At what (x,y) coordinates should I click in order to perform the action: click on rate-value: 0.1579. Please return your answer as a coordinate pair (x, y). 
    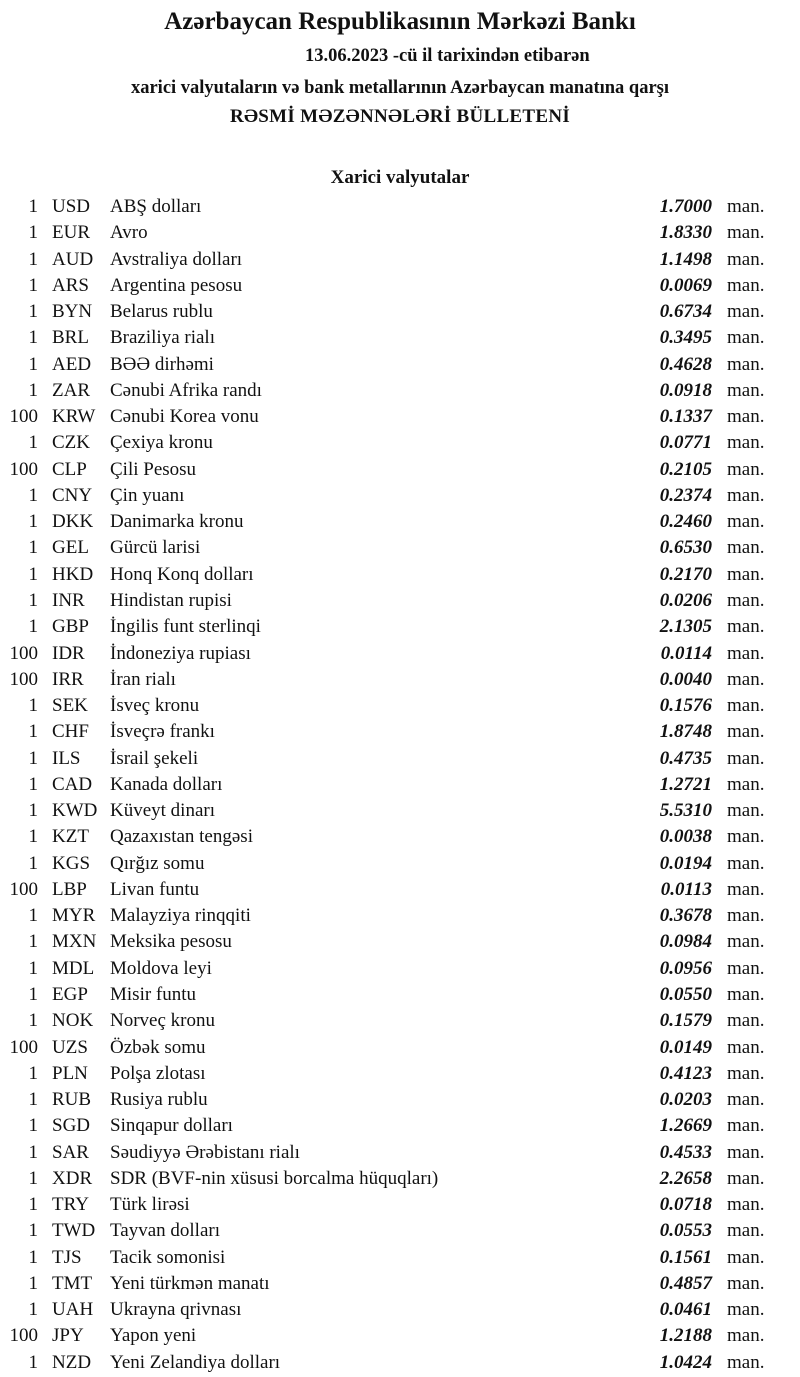
    Looking at the image, I should click on (685, 1021).